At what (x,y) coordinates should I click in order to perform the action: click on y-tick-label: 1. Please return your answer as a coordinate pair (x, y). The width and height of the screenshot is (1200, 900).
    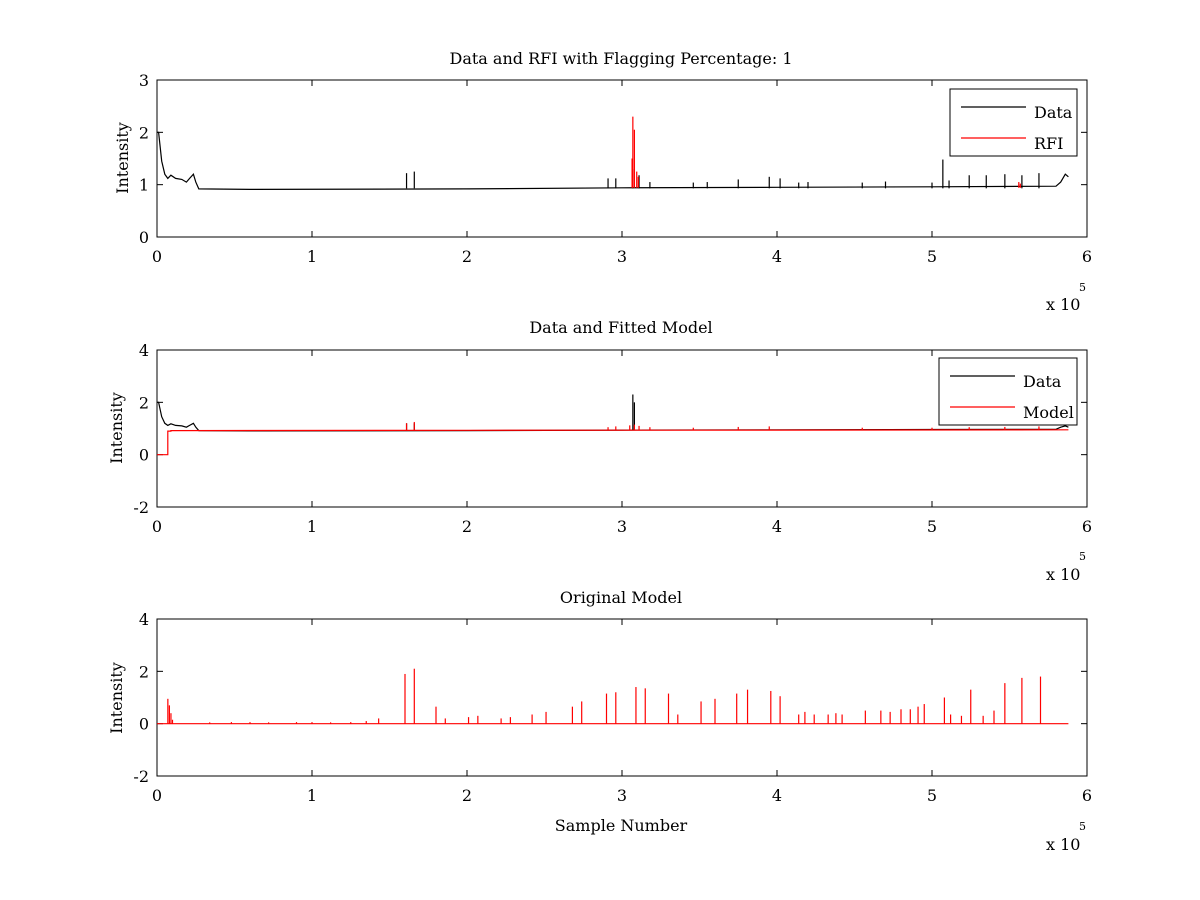
    Looking at the image, I should click on (144, 185).